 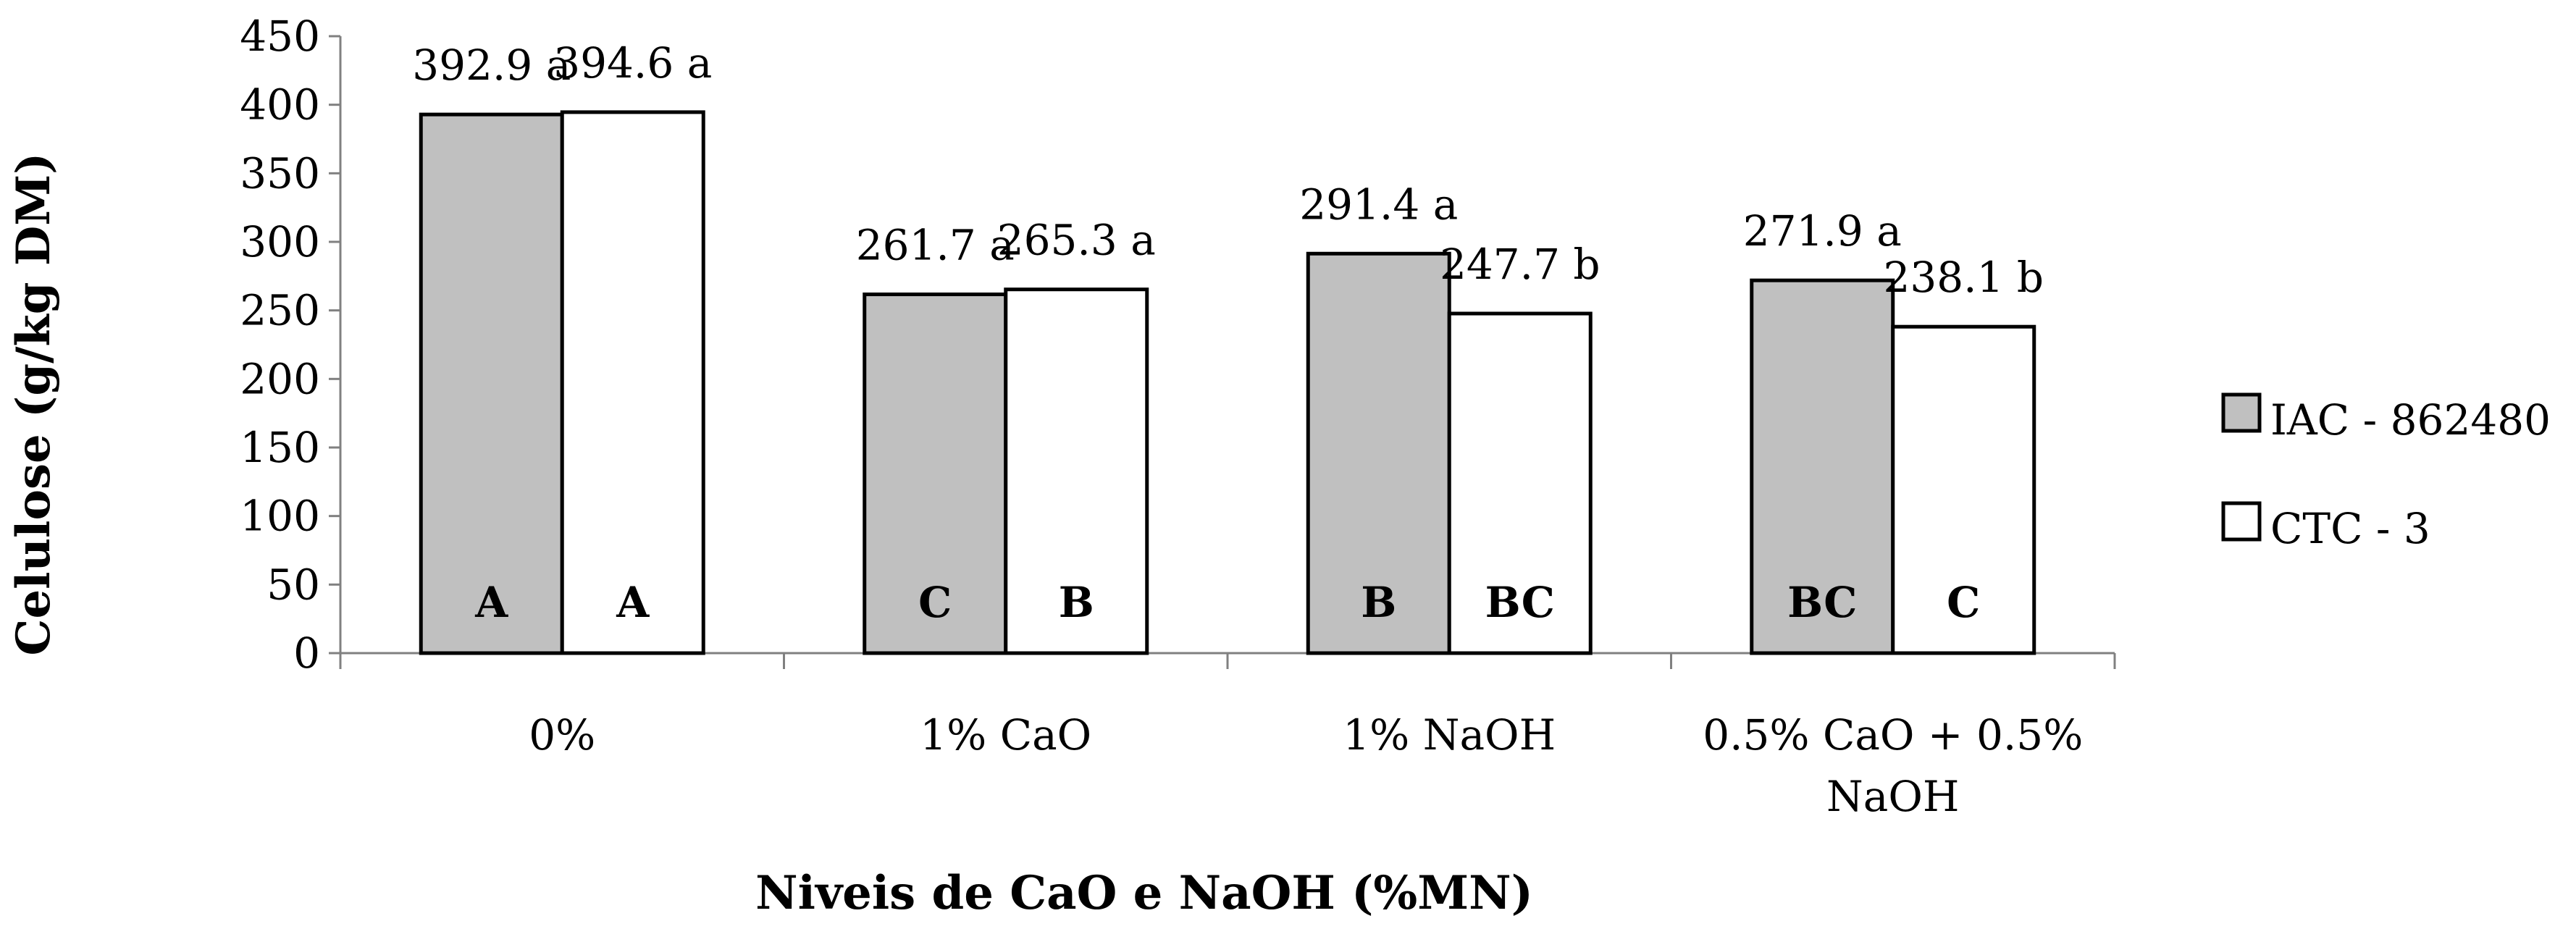 I want to click on y-tick-label: 450, so click(x=280, y=36).